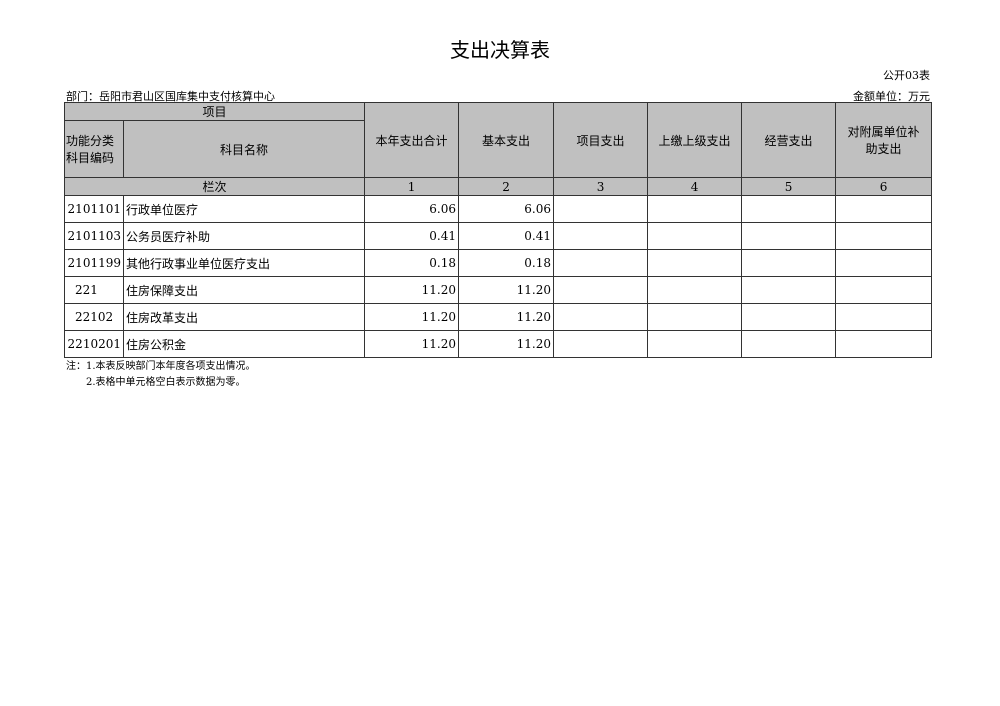 The image size is (1000, 706). What do you see at coordinates (601, 140) in the screenshot?
I see `header-col: 项目支出` at bounding box center [601, 140].